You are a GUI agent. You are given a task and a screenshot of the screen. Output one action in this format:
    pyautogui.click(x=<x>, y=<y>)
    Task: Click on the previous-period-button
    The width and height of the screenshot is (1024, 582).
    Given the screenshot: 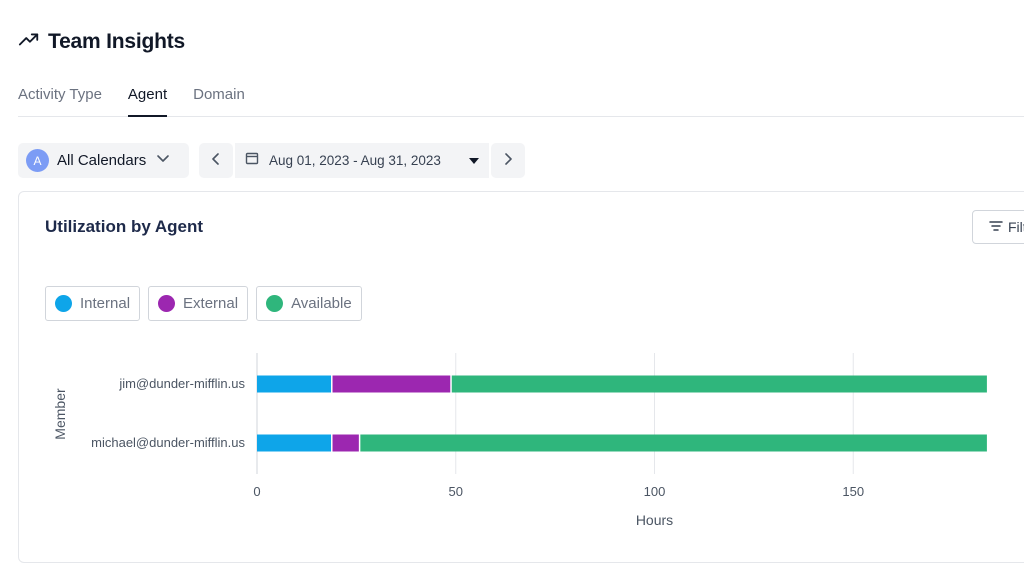 What is the action you would take?
    pyautogui.click(x=216, y=160)
    